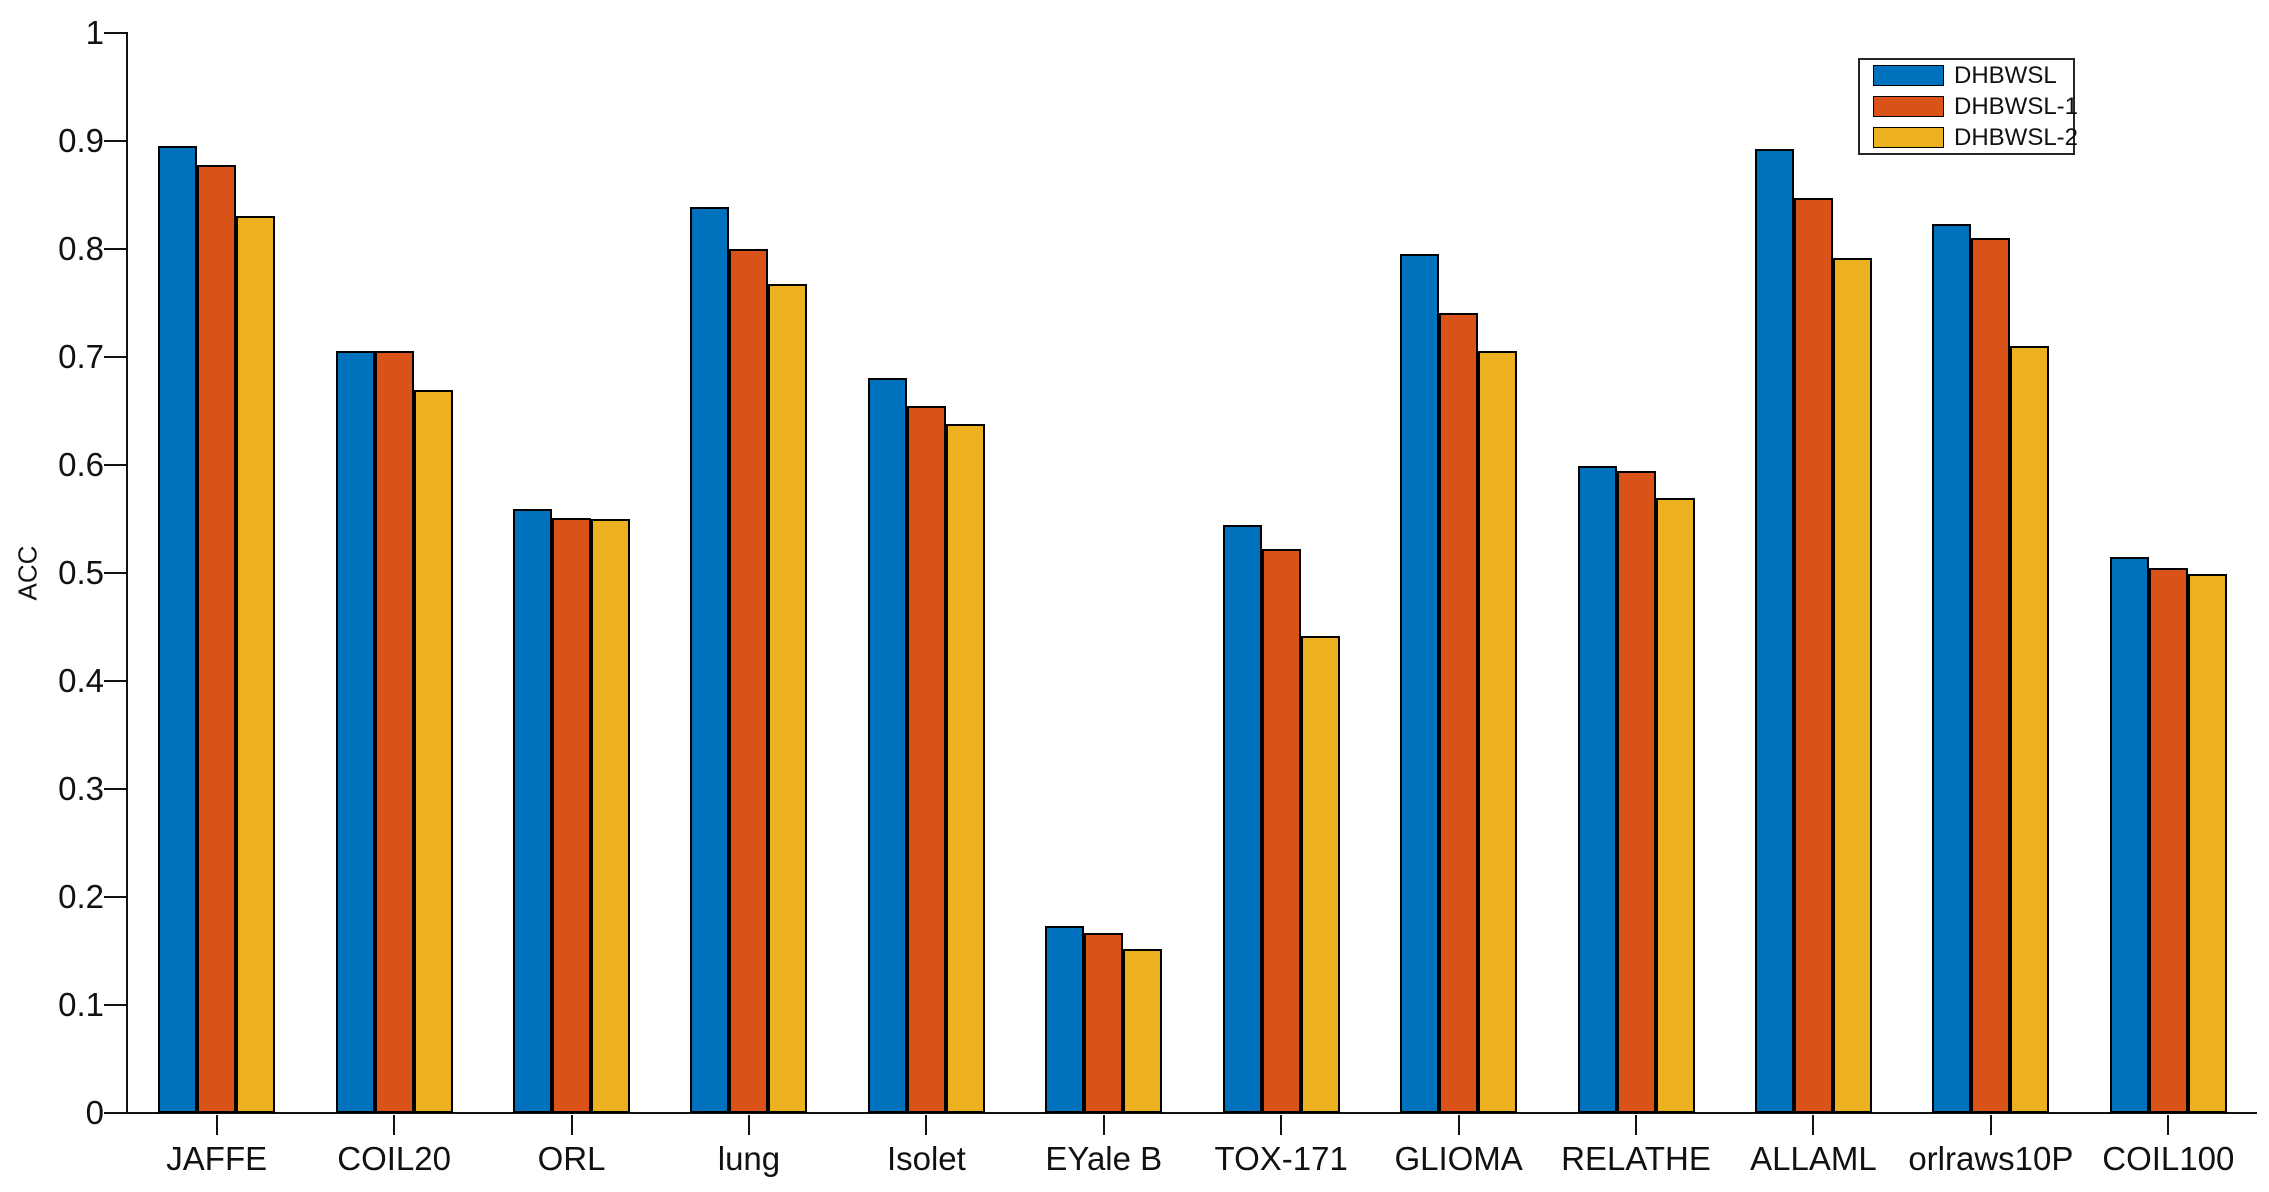 Image resolution: width=2269 pixels, height=1192 pixels. I want to click on y-tick-label: 0, so click(94, 1112).